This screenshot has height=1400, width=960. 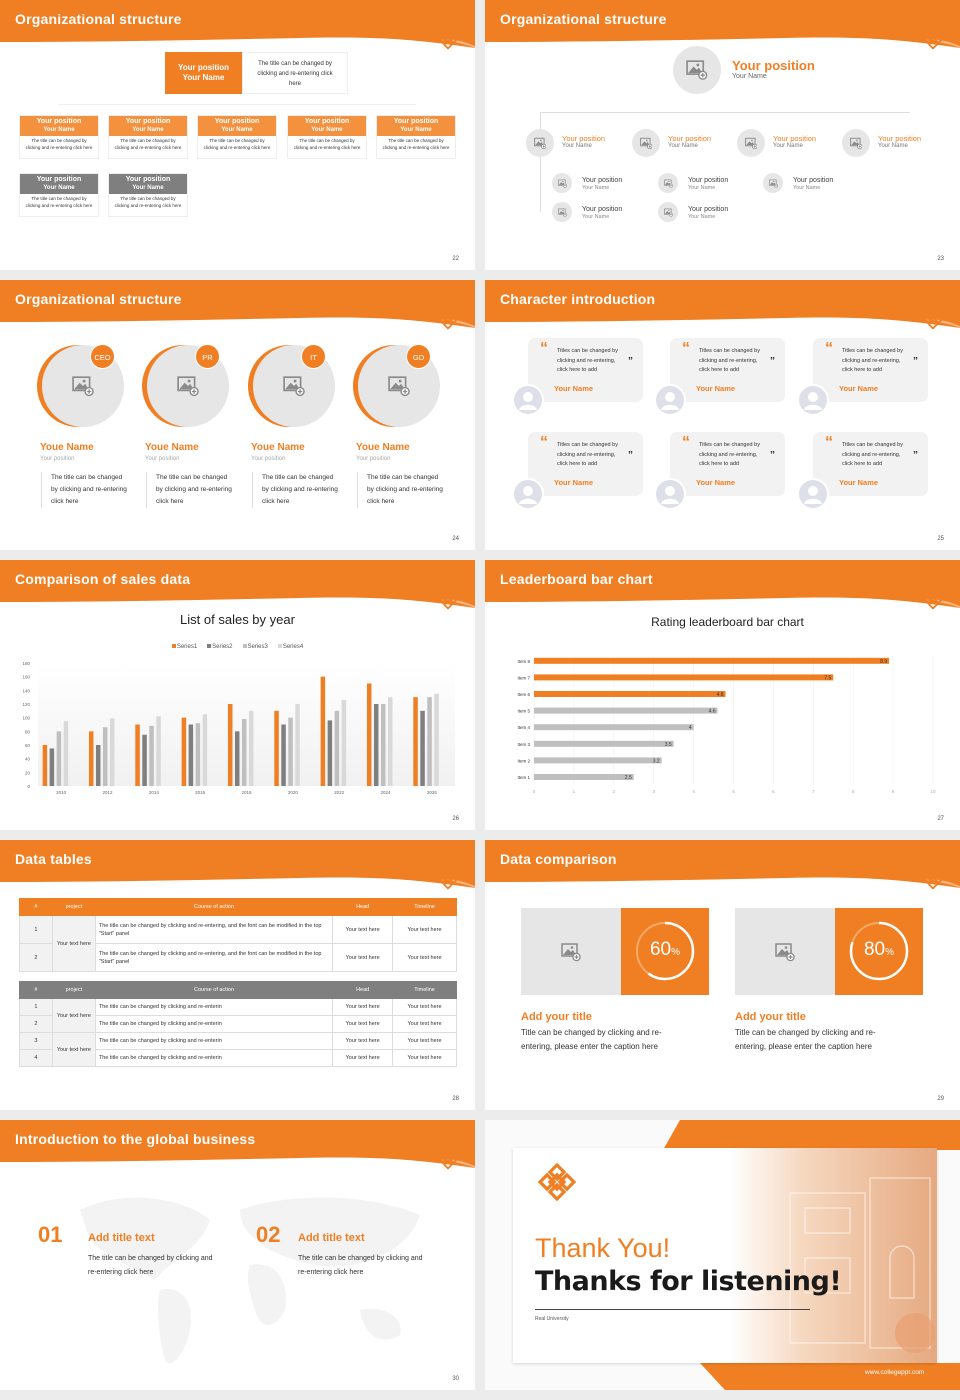 What do you see at coordinates (330, 753) in the screenshot?
I see `bar-Series2-2022` at bounding box center [330, 753].